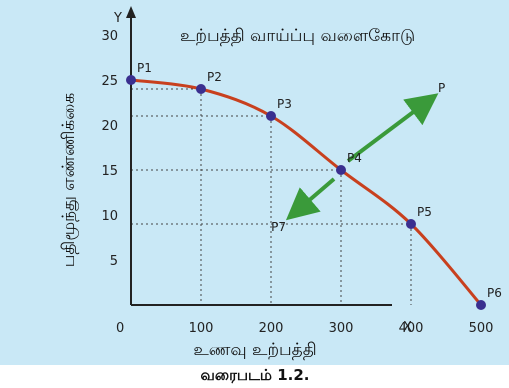 The height and width of the screenshot is (388, 509). What do you see at coordinates (69, 180) in the screenshot?
I see `y-axis-label: பதிமூந்து எண்ணிக்கை` at bounding box center [69, 180].